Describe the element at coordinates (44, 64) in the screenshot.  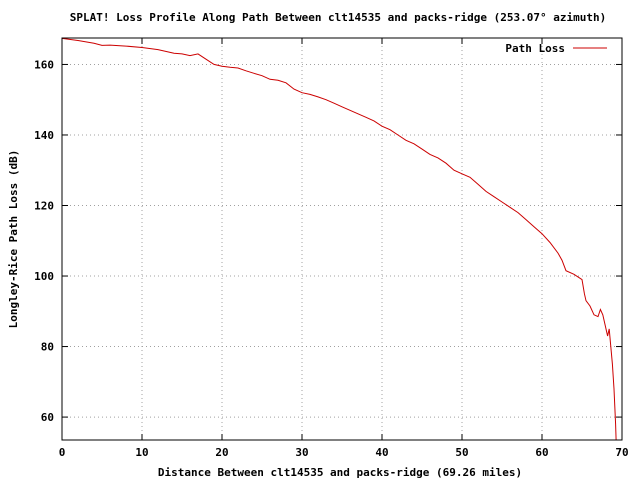
I see `y-tick-label: 160` at that location.